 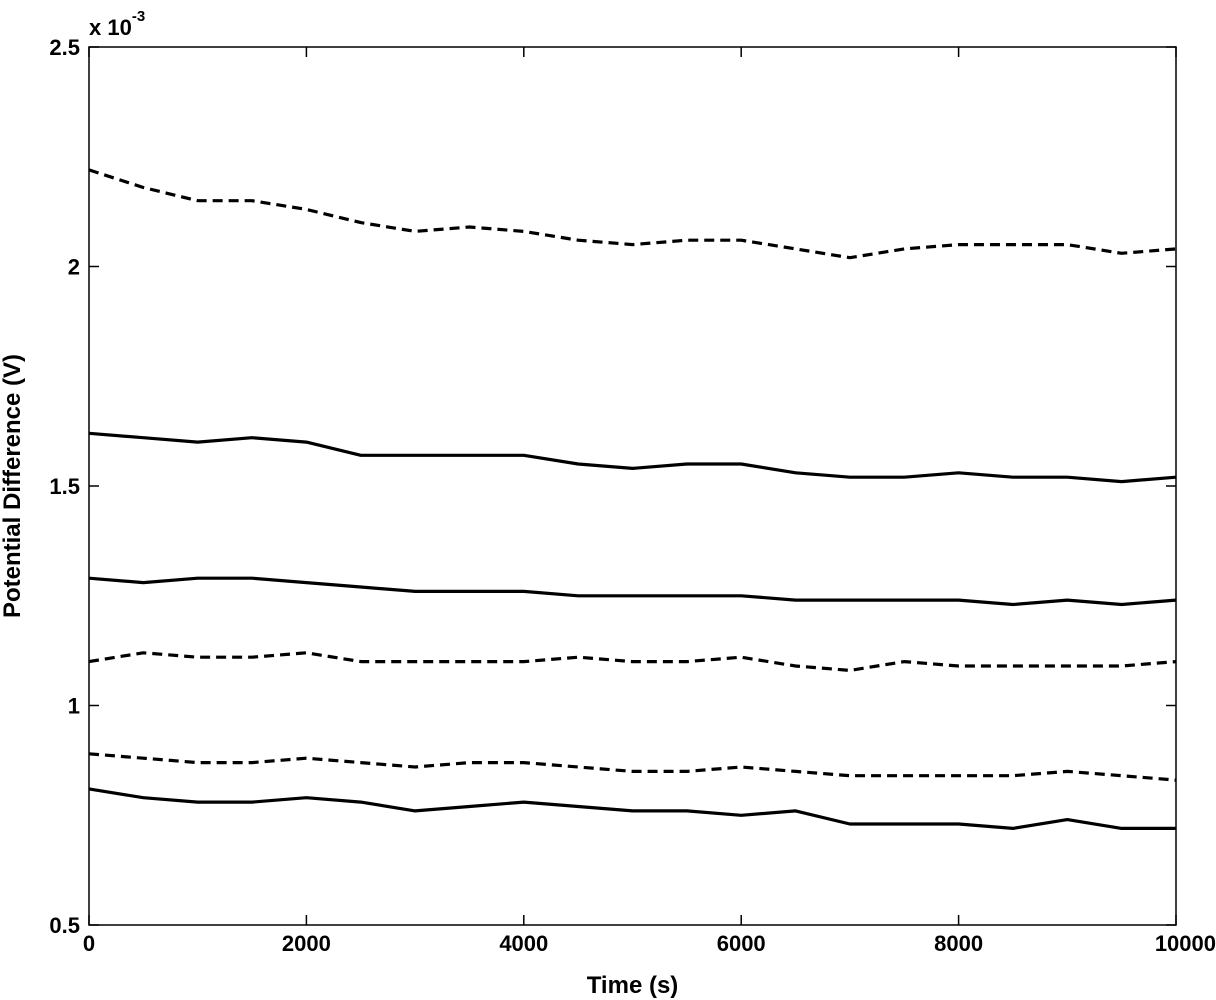 I want to click on x-tick-label: 0, so click(x=89, y=943).